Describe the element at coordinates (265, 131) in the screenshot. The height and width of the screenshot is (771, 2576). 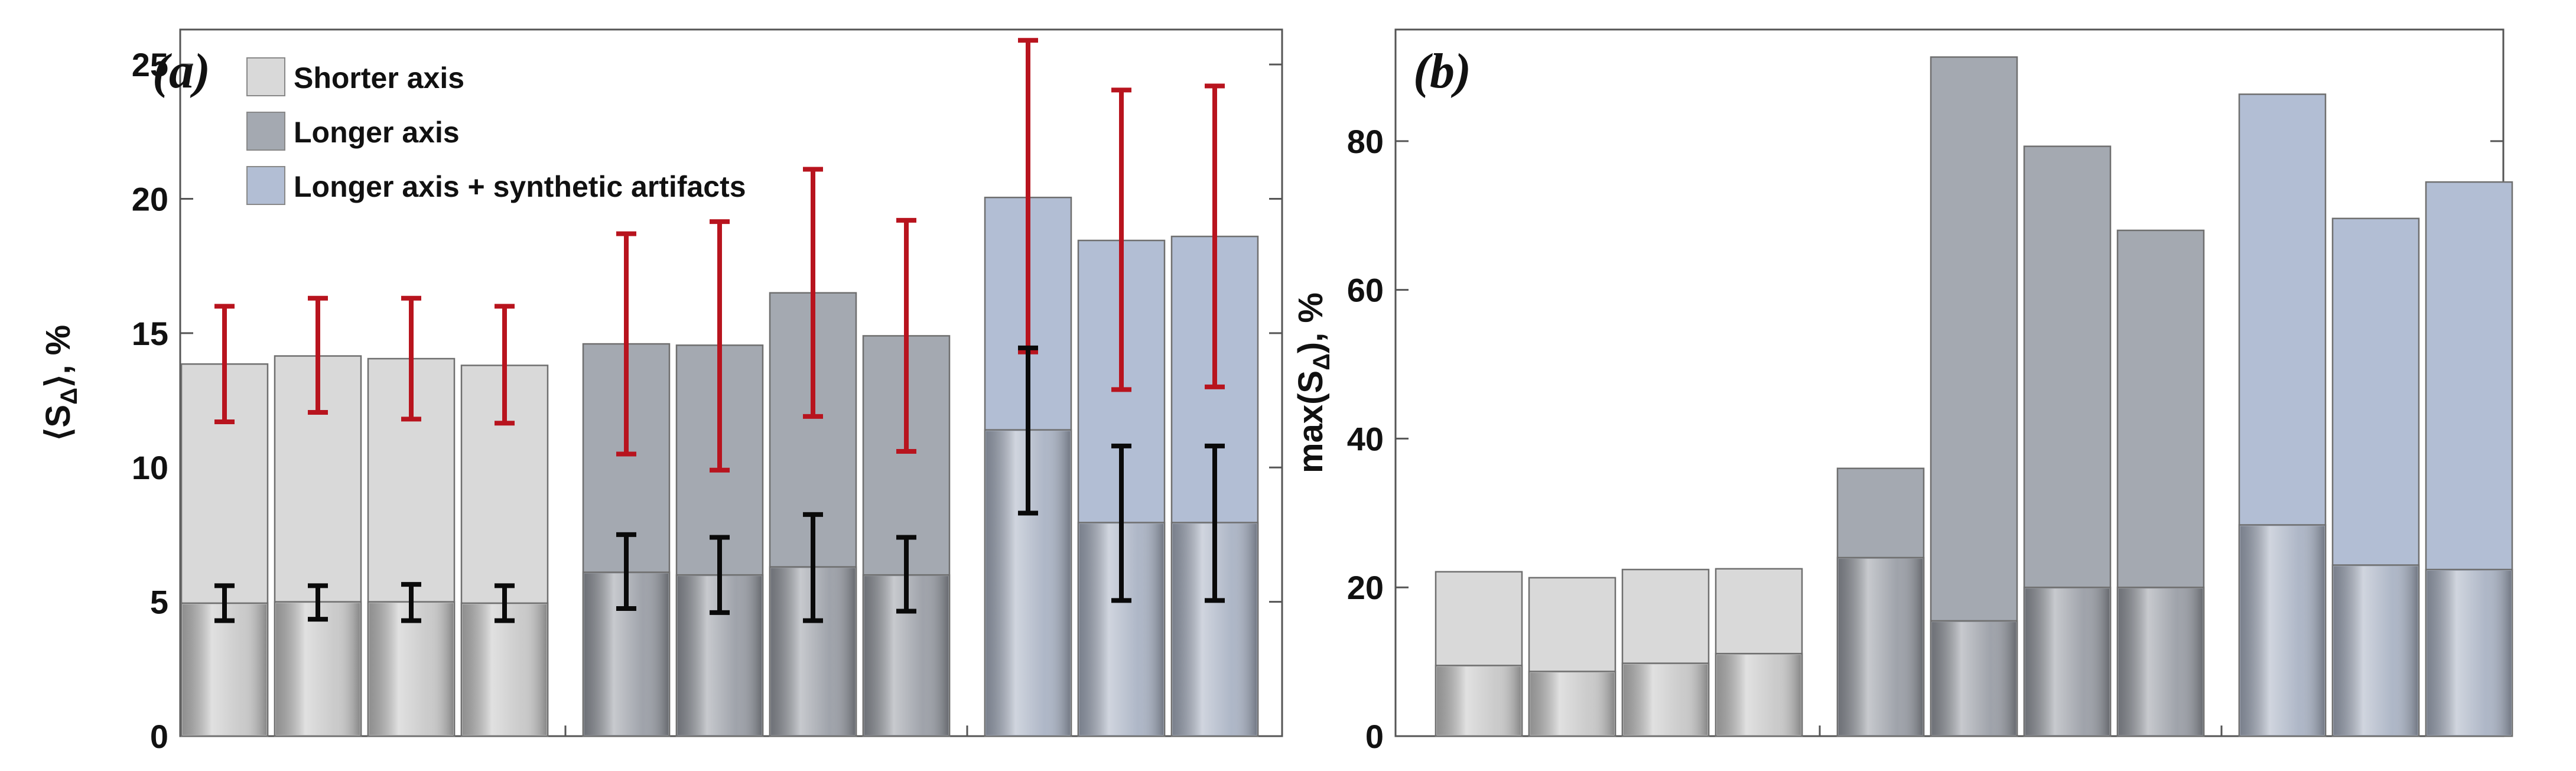
I see `legend-swatch-longer-axis` at that location.